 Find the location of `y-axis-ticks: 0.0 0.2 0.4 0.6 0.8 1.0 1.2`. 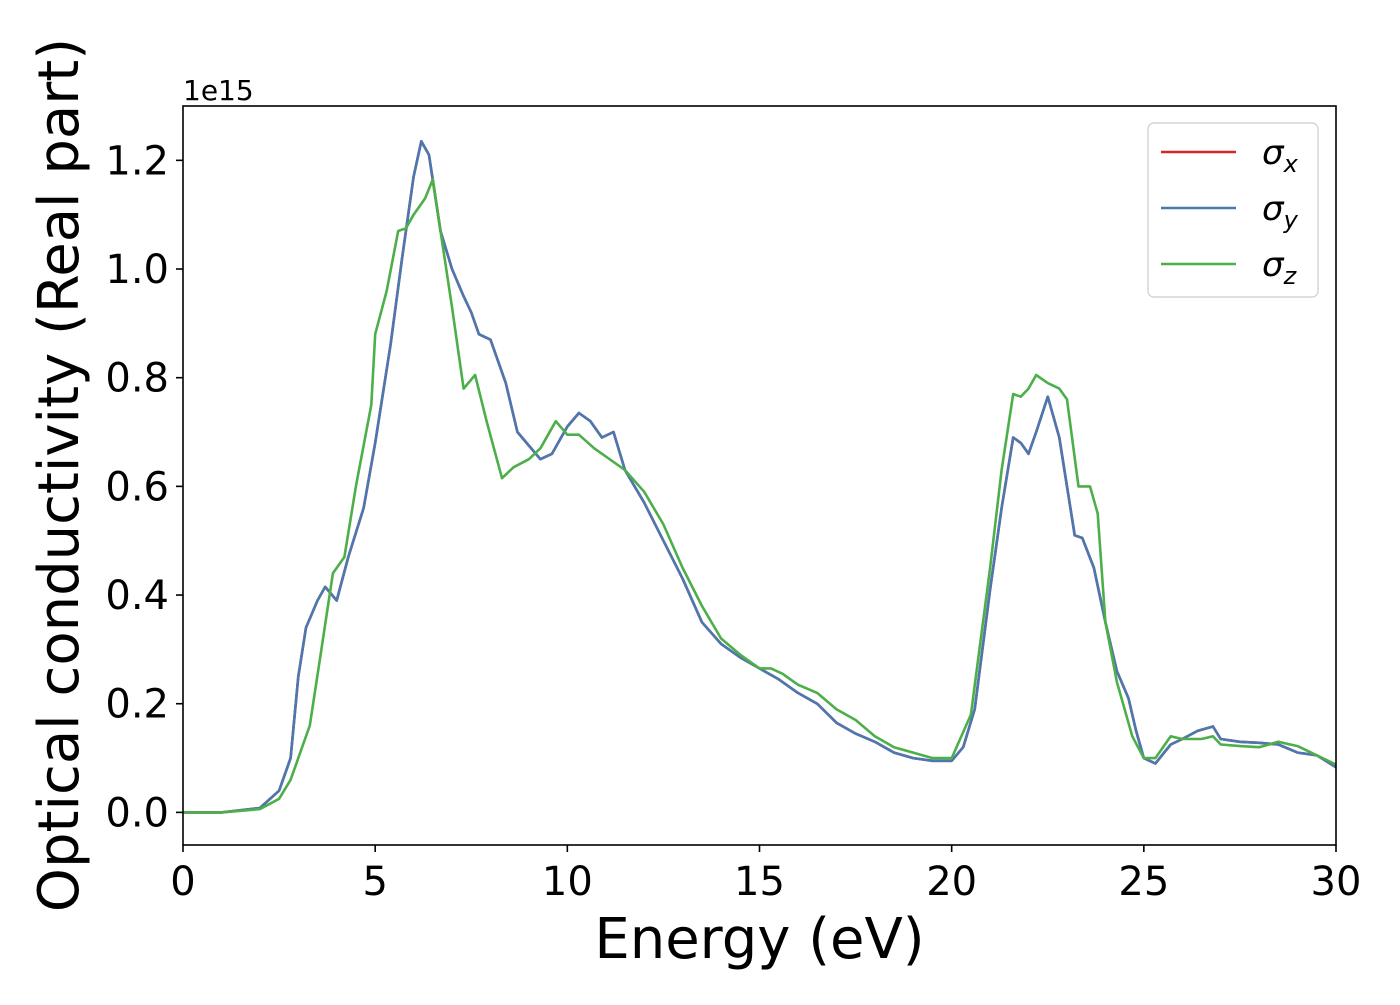

y-axis-ticks: 0.0 0.2 0.4 0.6 0.8 1.0 1.2 is located at coordinates (144, 487).